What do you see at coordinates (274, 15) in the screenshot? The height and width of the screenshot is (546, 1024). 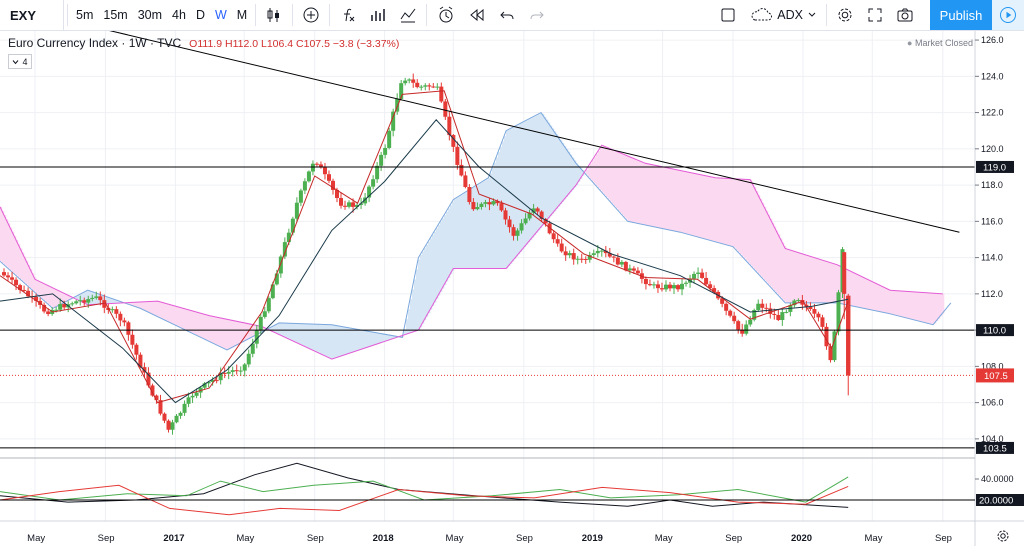 I see `candles-icon` at bounding box center [274, 15].